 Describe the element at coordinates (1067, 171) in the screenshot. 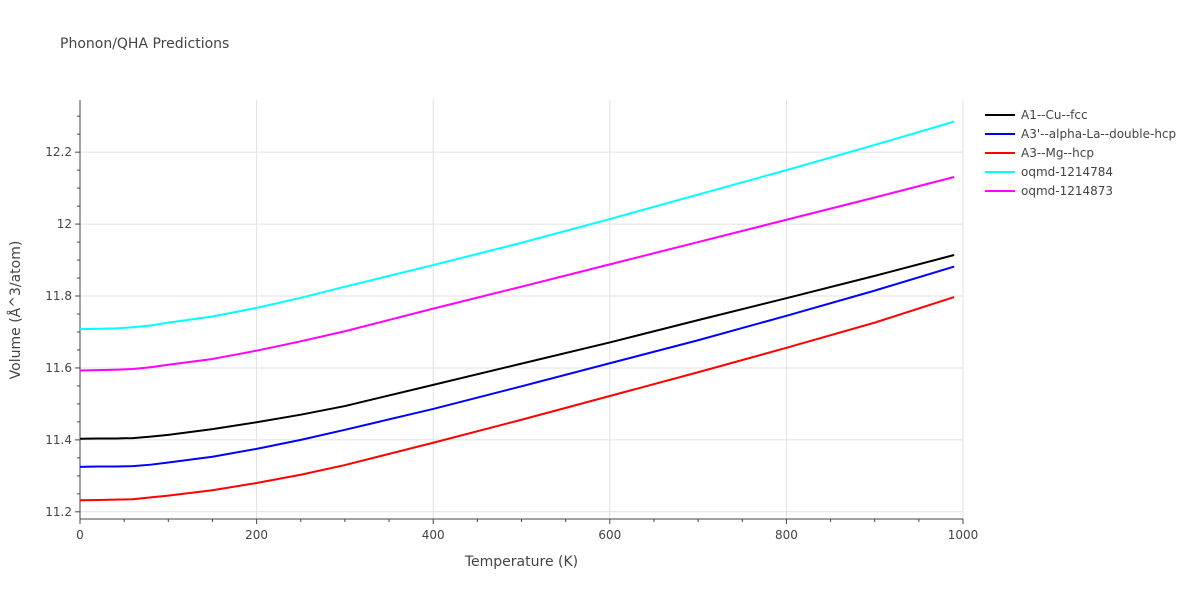

I see `legend-label: oqmd-1214784` at that location.